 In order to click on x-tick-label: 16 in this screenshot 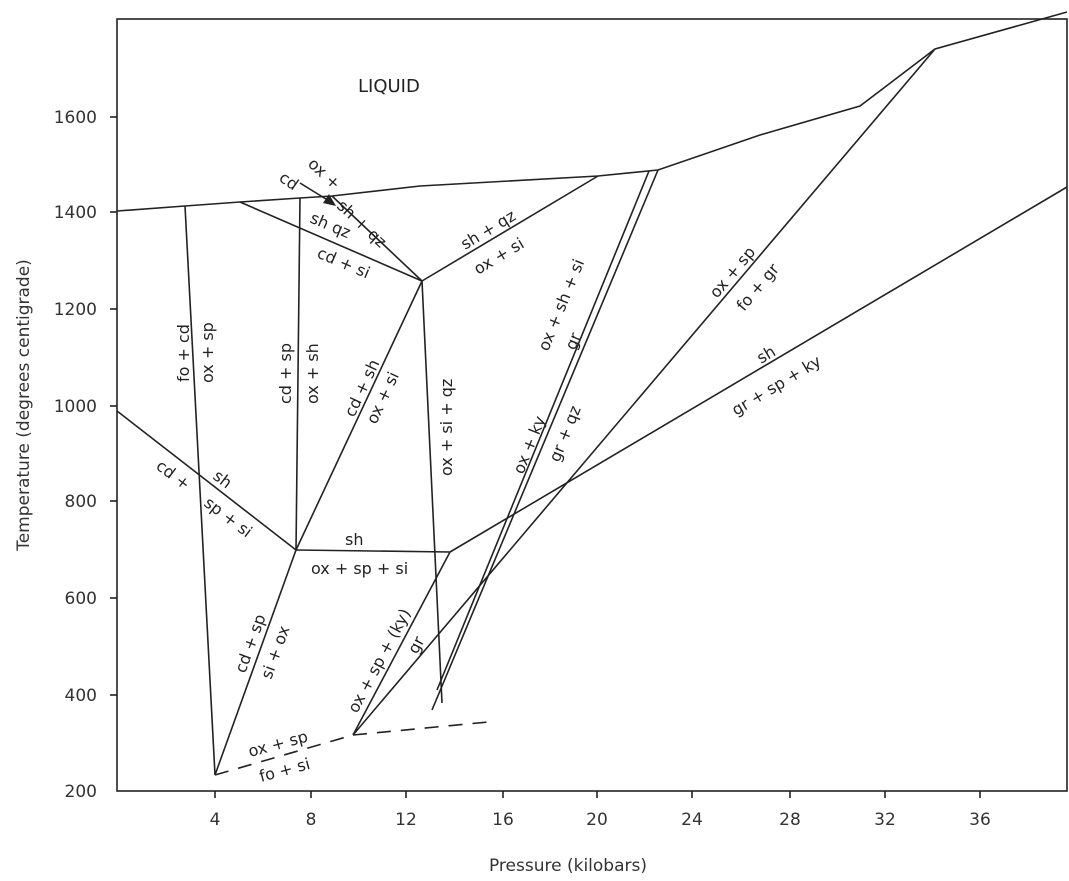, I will do `click(503, 820)`.